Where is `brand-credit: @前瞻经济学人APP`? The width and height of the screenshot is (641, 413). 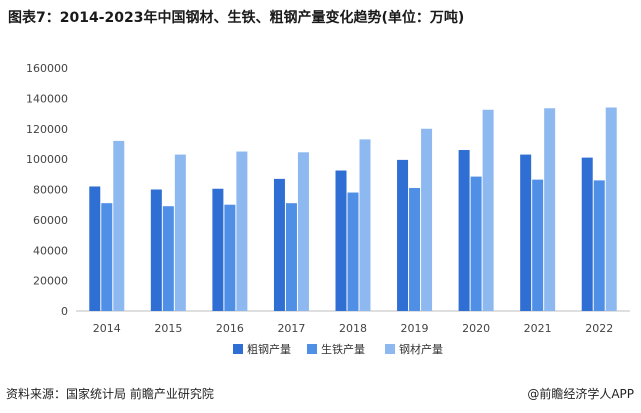 brand-credit: @前瞻经济学人APP is located at coordinates (580, 394).